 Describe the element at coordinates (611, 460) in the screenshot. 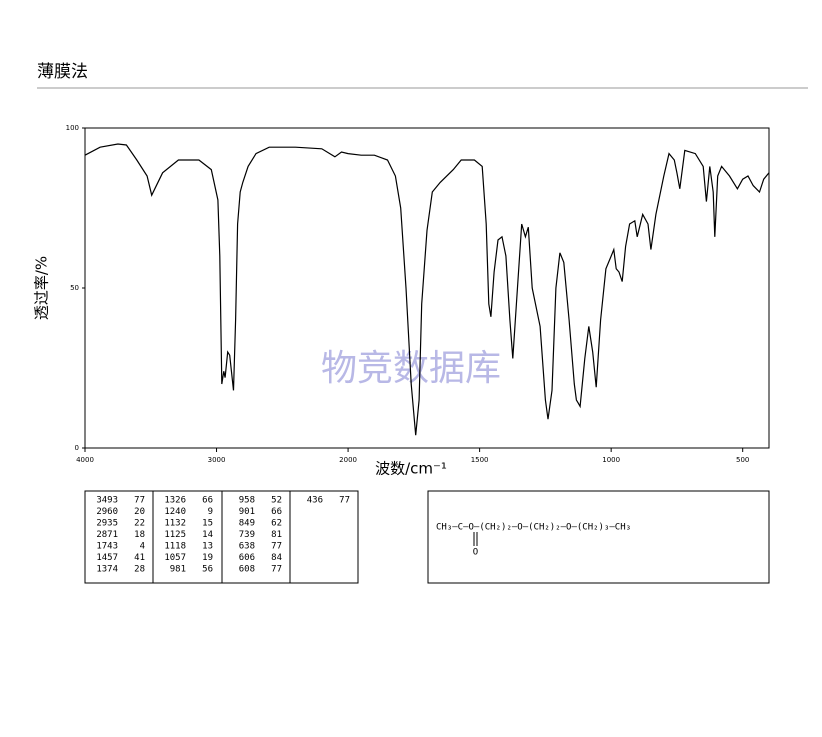

I see `x-tick-label: 1000` at that location.